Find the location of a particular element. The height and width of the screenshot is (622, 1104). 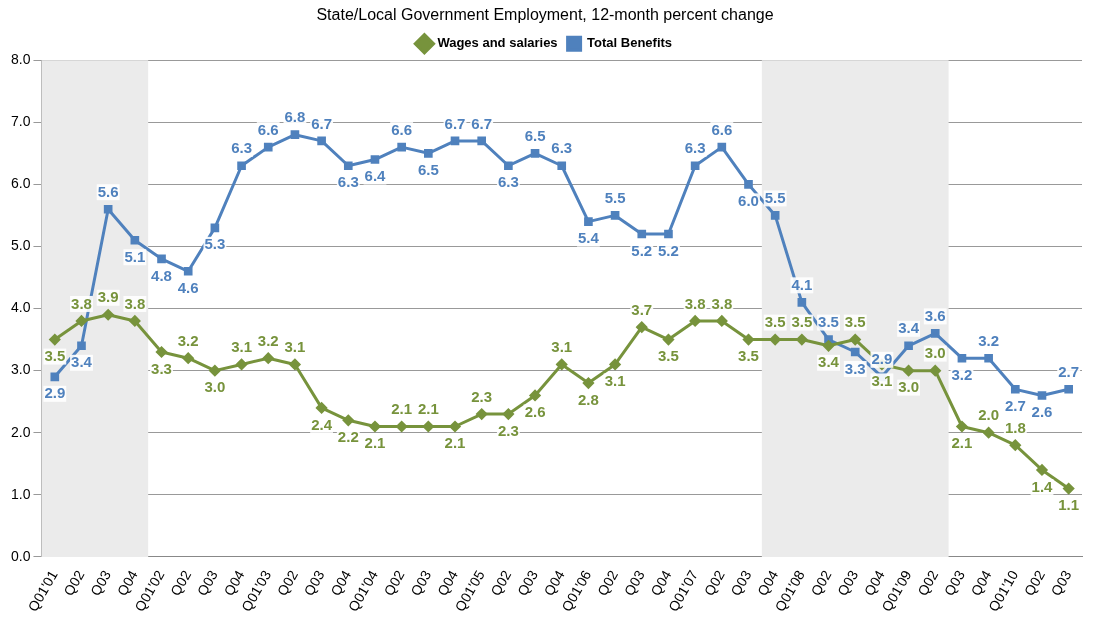

data-label: 1.4 is located at coordinates (1042, 486).